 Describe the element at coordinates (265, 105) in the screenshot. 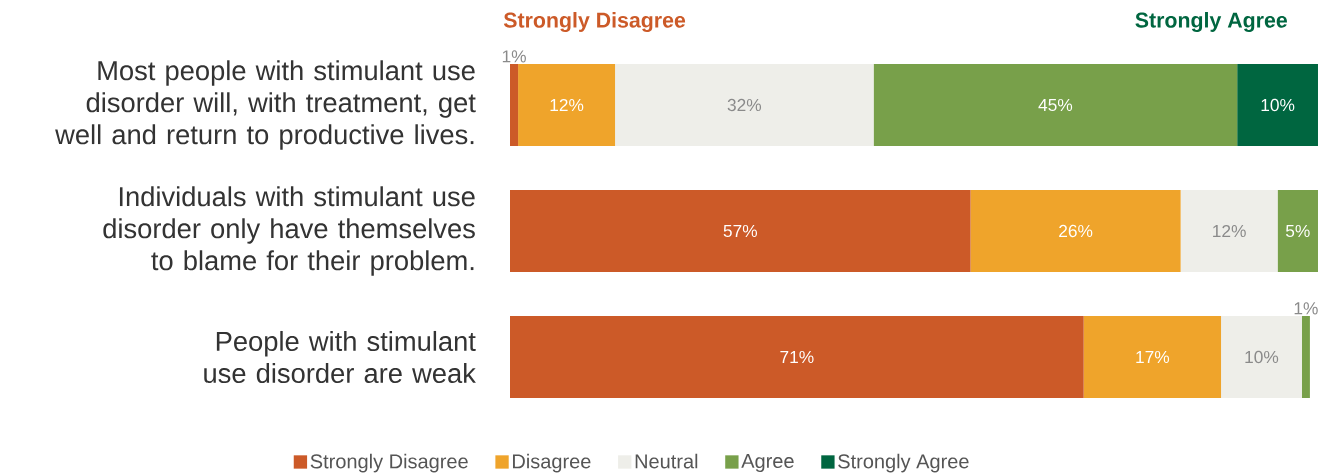

I see `y-tick-label: Most people with stimulant use disorder will, with treatment, get well and return to productive lives.` at that location.